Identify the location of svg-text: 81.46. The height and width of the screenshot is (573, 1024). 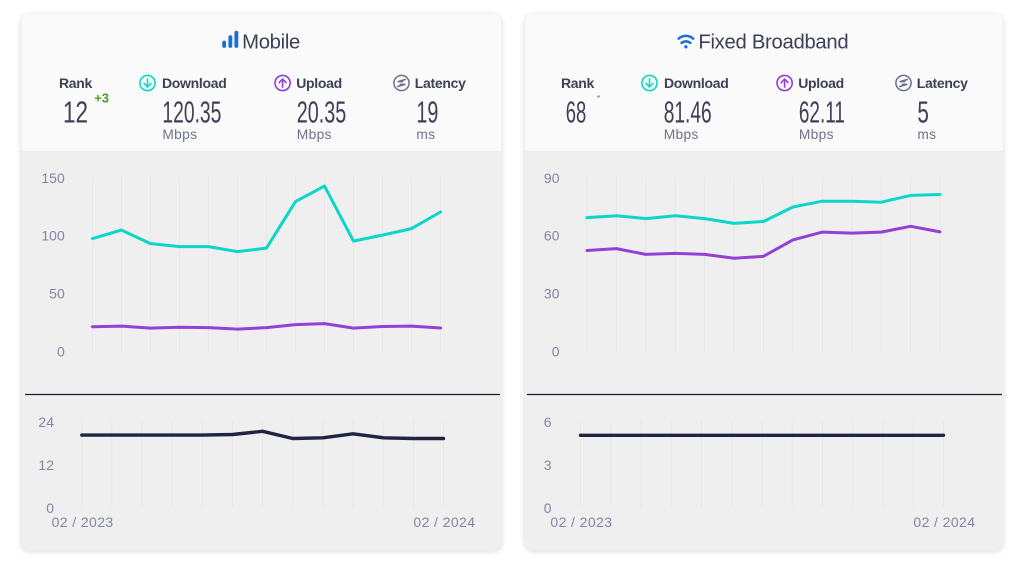
(688, 111).